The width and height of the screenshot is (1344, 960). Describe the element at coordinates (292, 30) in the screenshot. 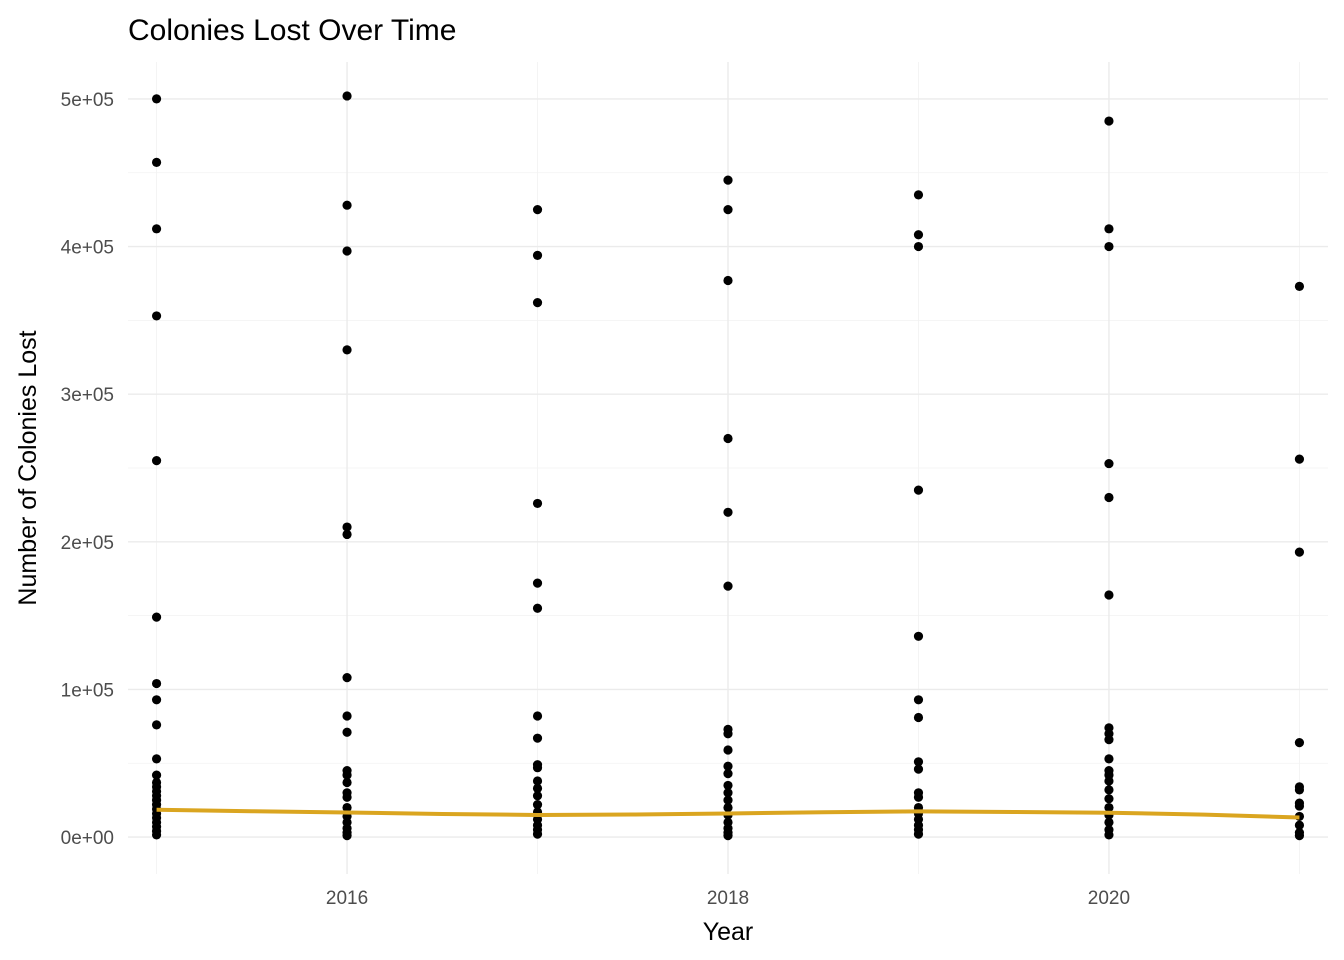

I see `chart-title: Colonies Lost Over Time` at that location.